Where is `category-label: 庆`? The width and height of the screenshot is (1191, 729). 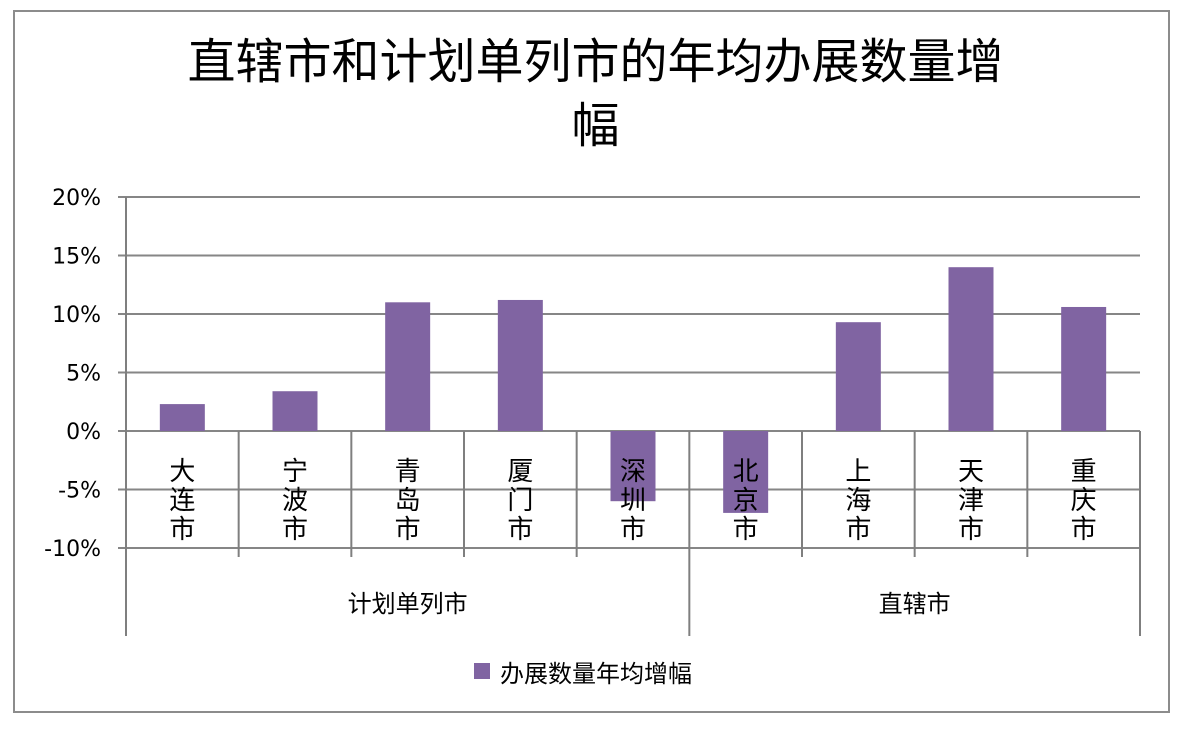 category-label: 庆 is located at coordinates (1084, 501).